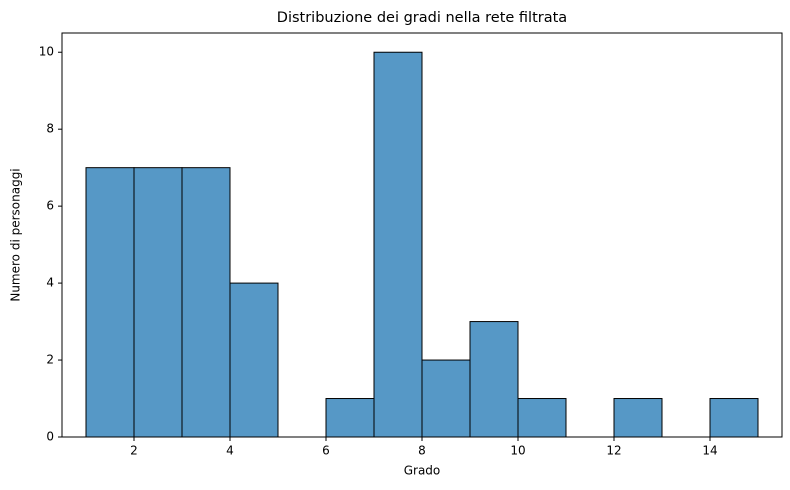 This screenshot has height=490, width=790. Describe the element at coordinates (46, 52) in the screenshot. I see `y-tick-label: 10` at that location.